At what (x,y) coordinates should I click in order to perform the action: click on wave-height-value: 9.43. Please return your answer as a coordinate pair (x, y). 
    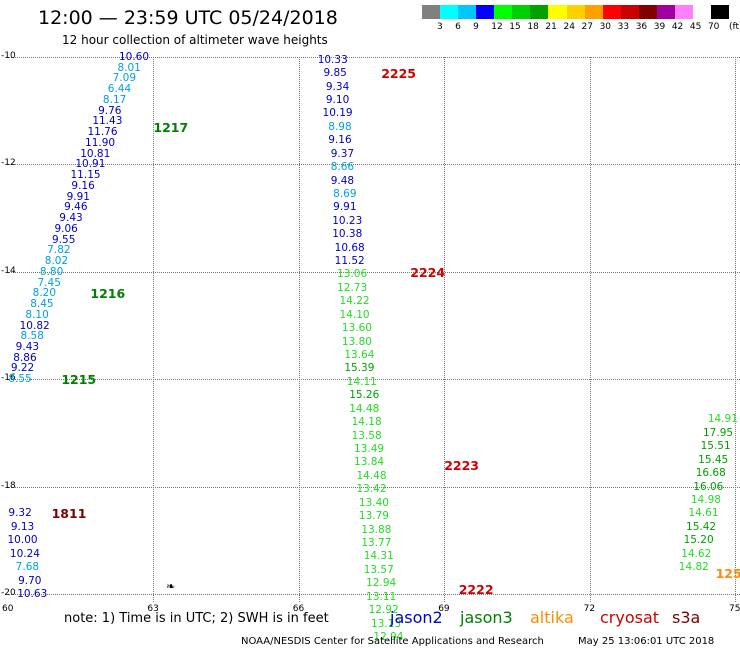
    Looking at the image, I should click on (71, 218).